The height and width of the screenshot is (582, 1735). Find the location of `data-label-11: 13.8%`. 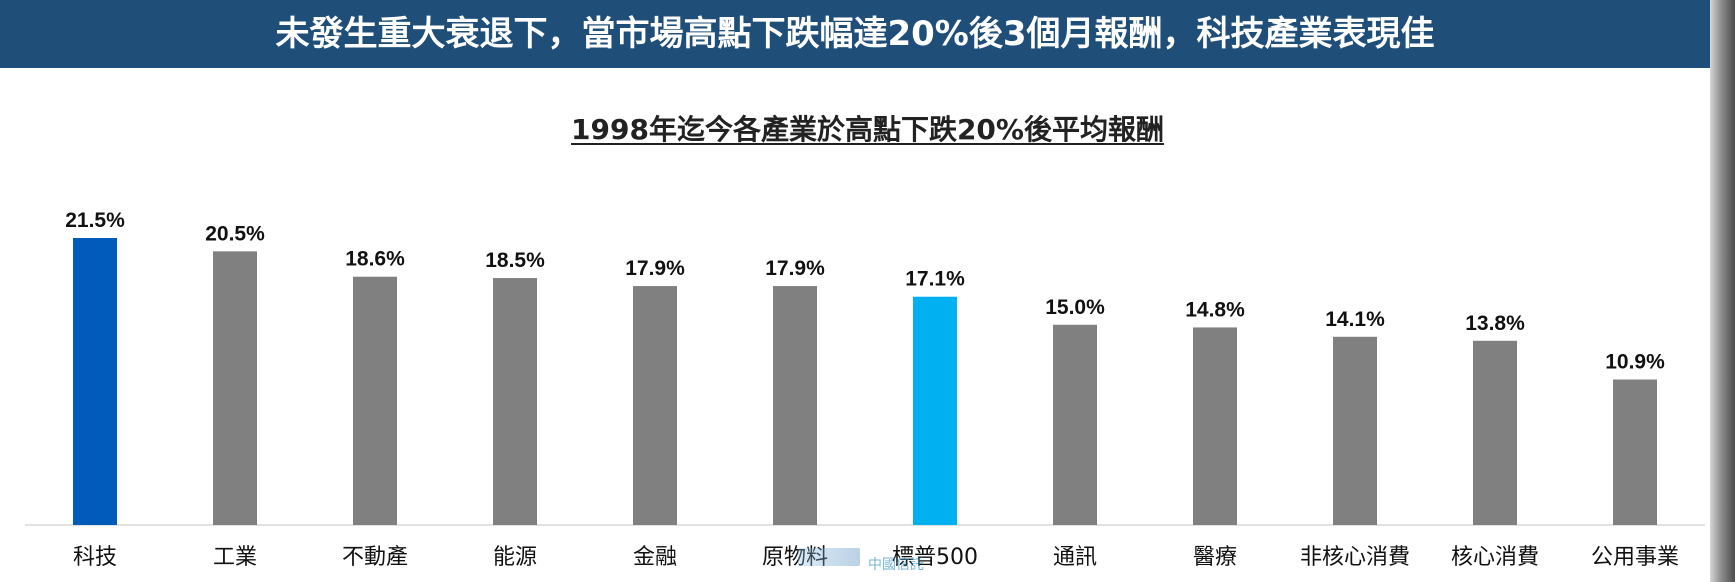

data-label-11: 13.8% is located at coordinates (1495, 323).